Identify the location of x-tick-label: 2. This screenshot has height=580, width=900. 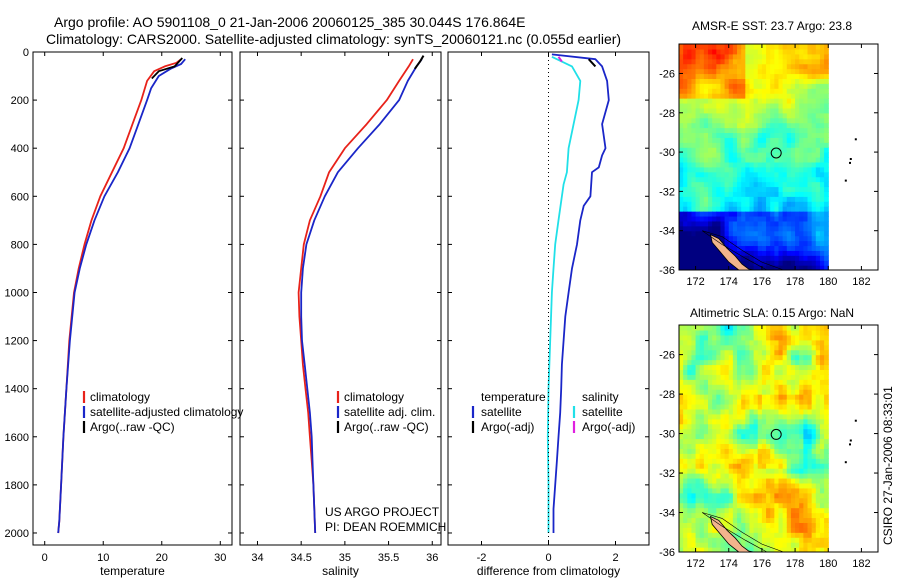
(615, 558).